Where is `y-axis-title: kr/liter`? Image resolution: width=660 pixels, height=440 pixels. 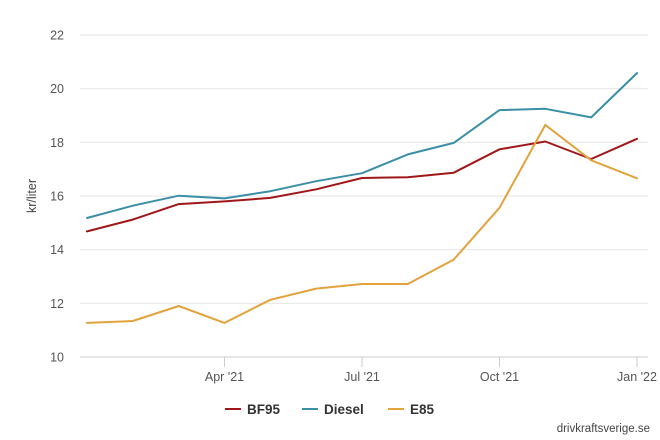 y-axis-title: kr/liter is located at coordinates (32, 196).